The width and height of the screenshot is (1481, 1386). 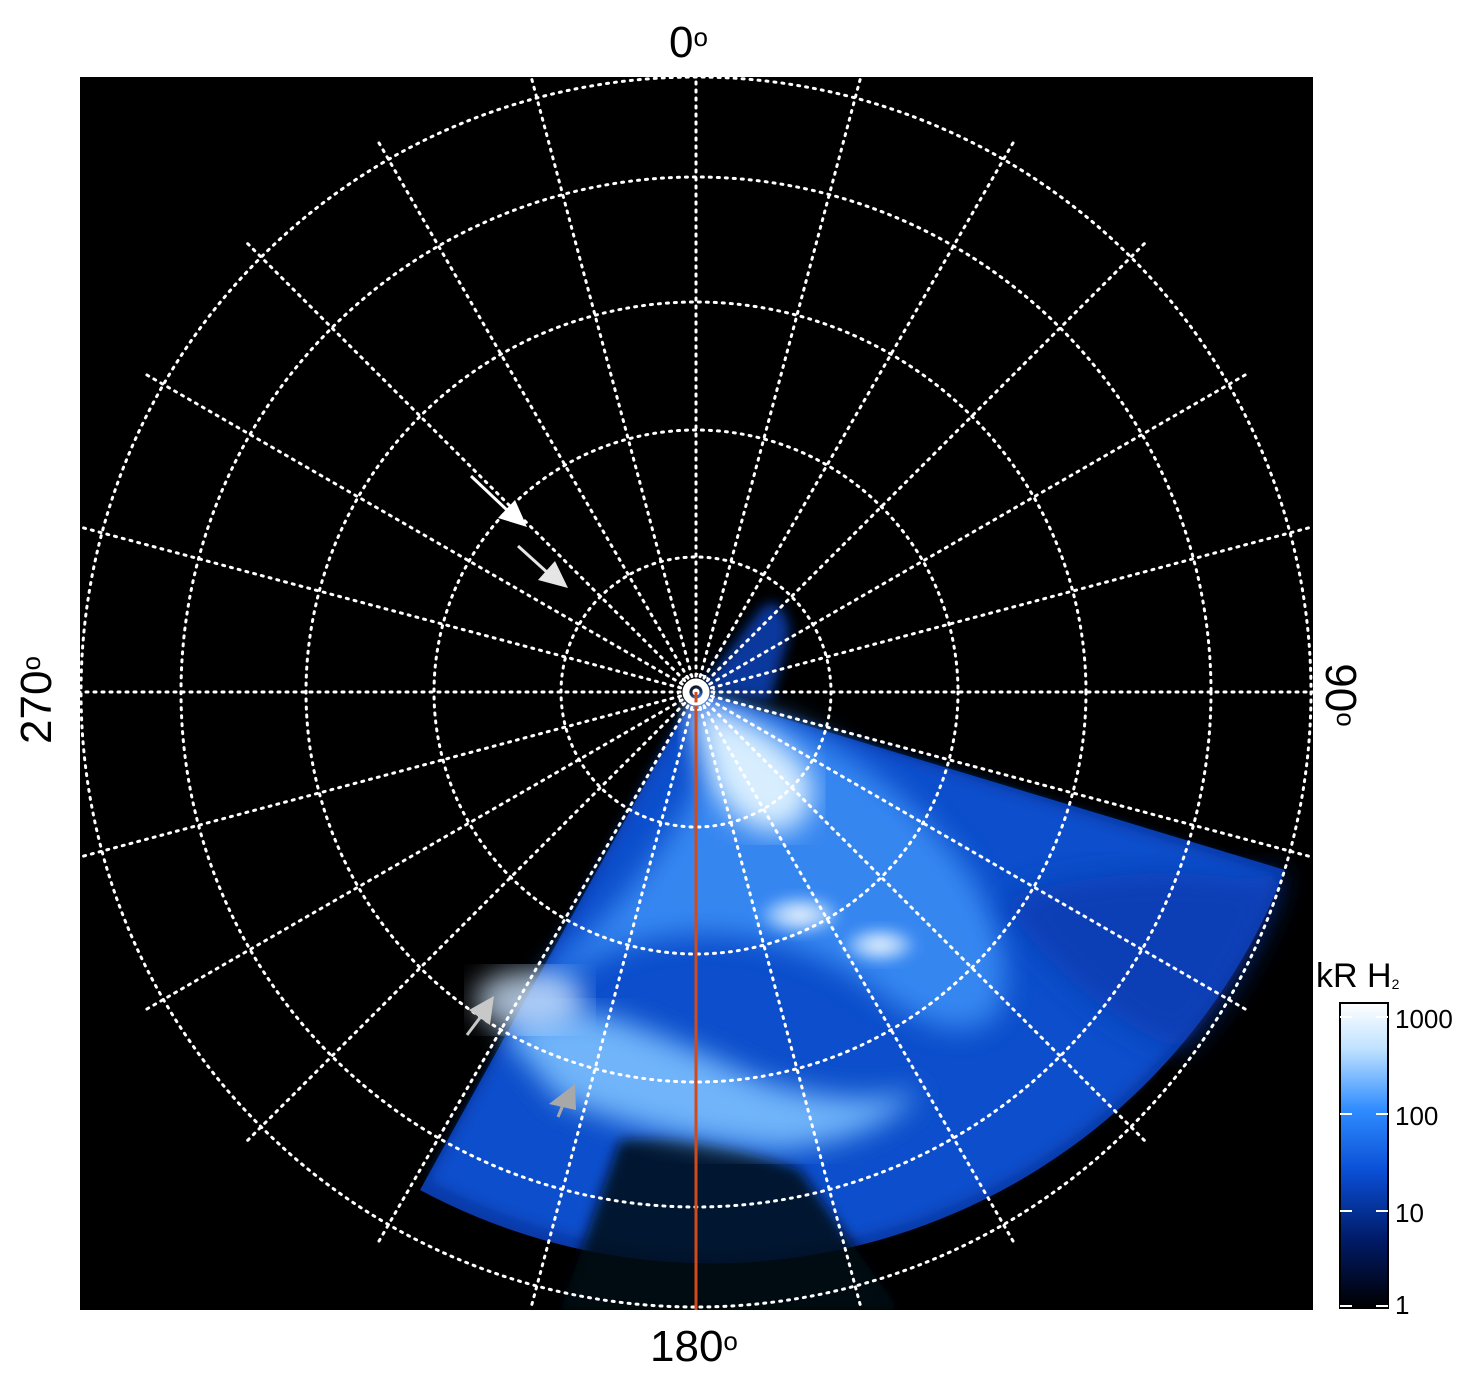 I want to click on colorbar-tick-label: 10, so click(x=1409, y=1213).